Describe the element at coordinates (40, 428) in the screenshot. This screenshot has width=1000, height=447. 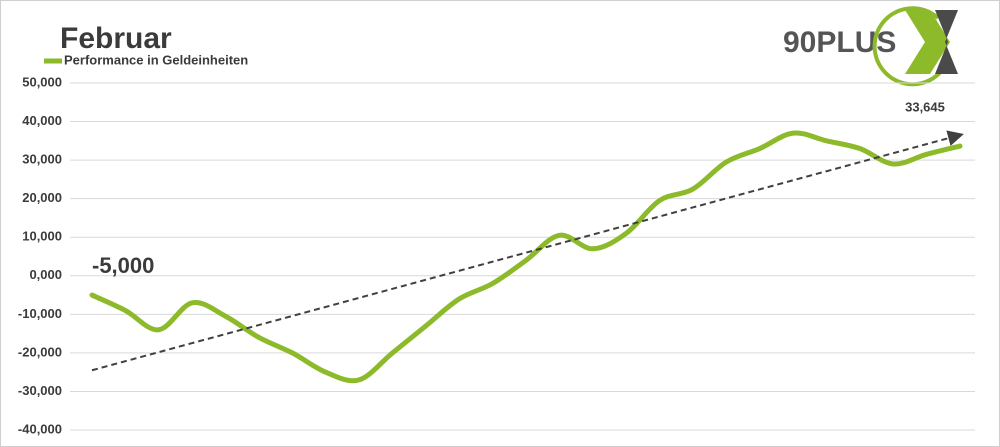
I see `y-tick-label: -40,000` at that location.